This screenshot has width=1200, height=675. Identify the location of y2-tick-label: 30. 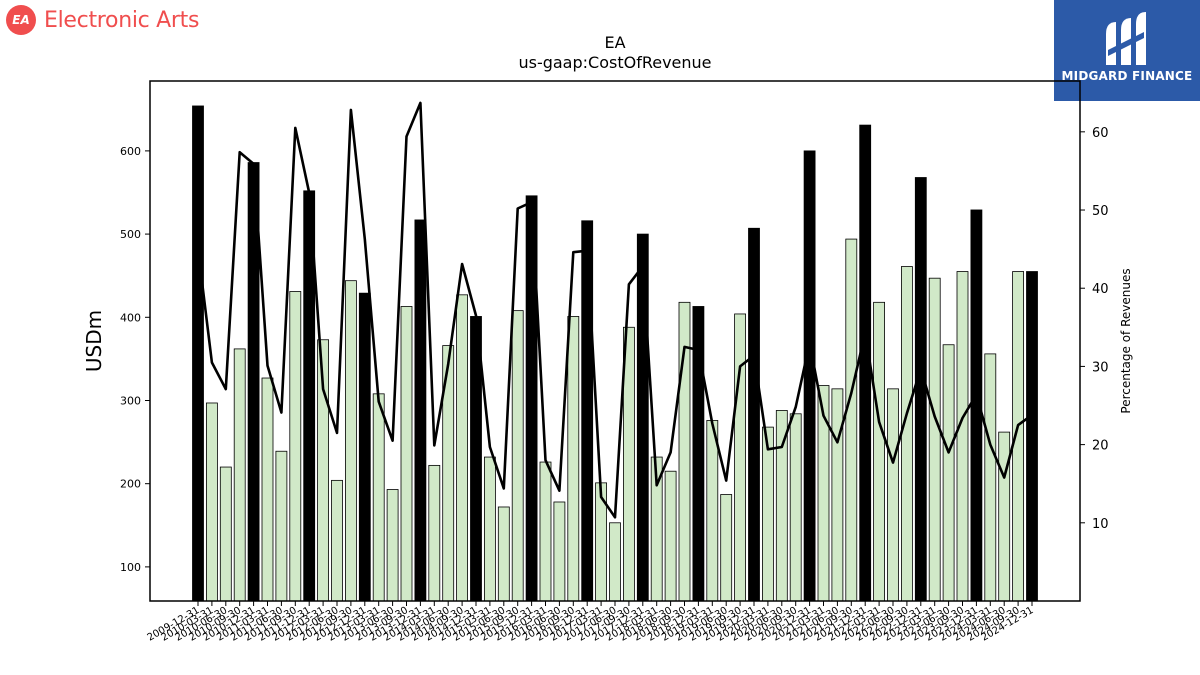
(1100, 367).